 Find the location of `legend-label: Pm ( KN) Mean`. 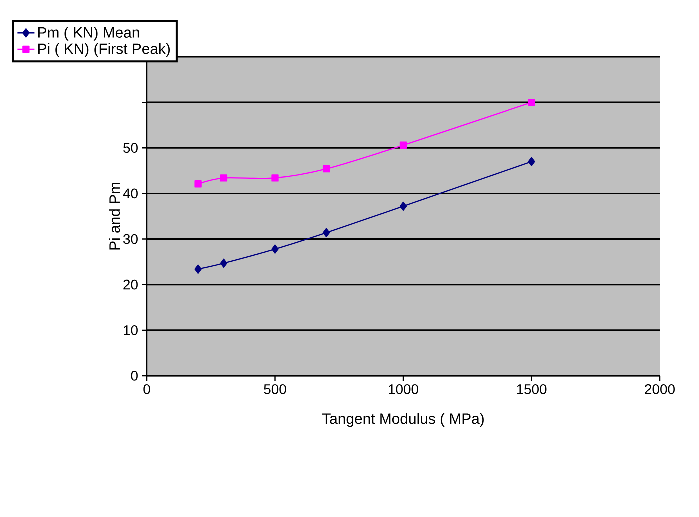

legend-label: Pm ( KN) Mean is located at coordinates (89, 33).